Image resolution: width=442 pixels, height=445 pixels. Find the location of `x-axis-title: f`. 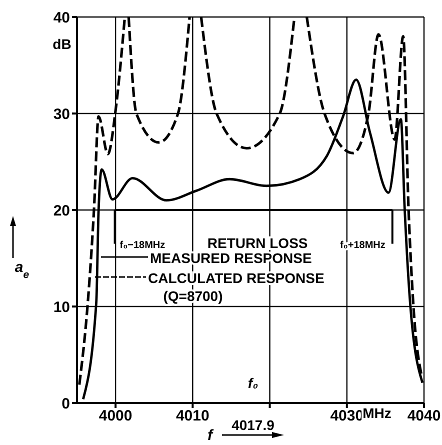

x-axis-title: f is located at coordinates (211, 435).